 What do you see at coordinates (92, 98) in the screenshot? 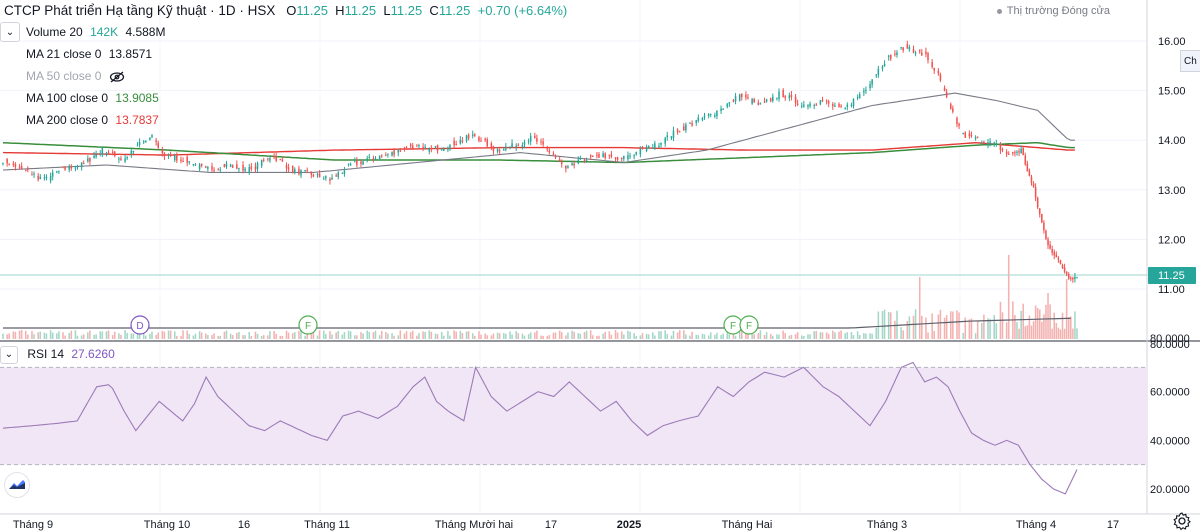
I see `ma100-legend: MA 100 close 0 13.9085` at bounding box center [92, 98].